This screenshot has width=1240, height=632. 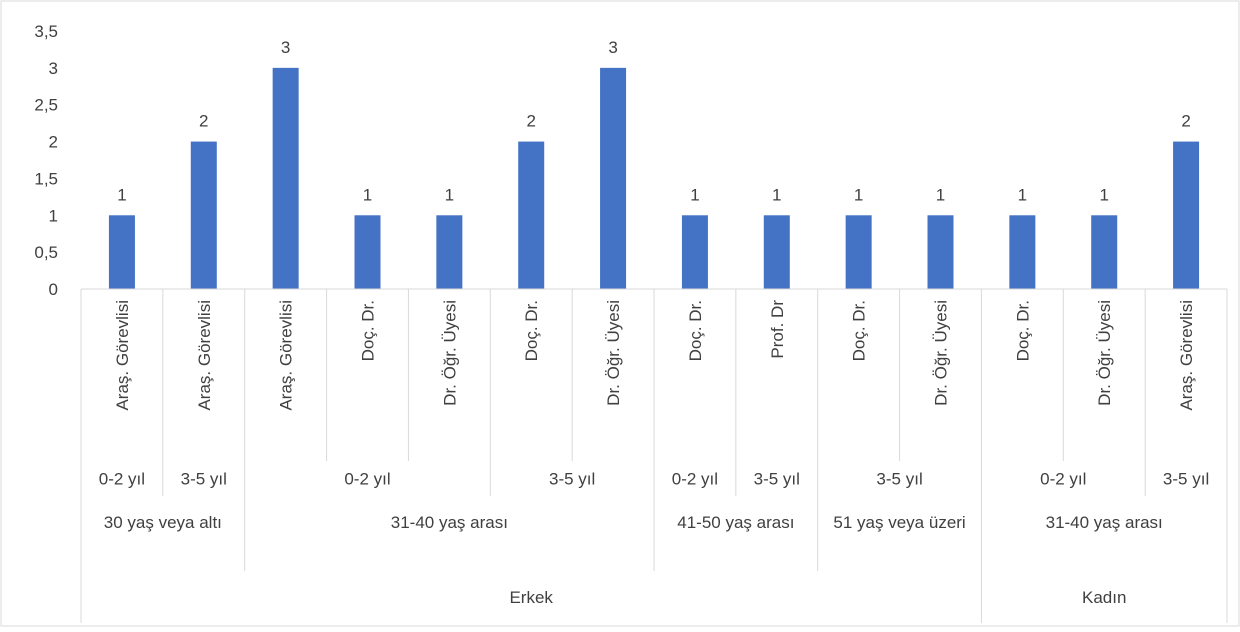 I want to click on y-tick-label: 2, so click(x=53, y=142).